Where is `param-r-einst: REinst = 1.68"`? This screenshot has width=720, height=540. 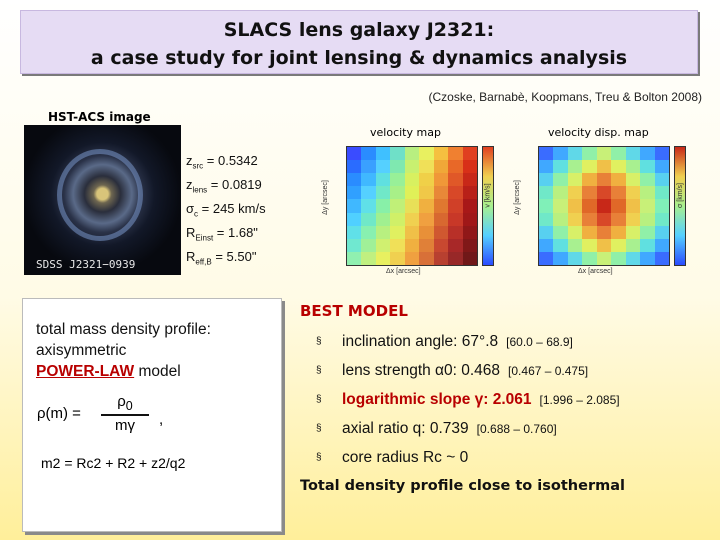
param-r-einst: REinst = 1.68" is located at coordinates (222, 234).